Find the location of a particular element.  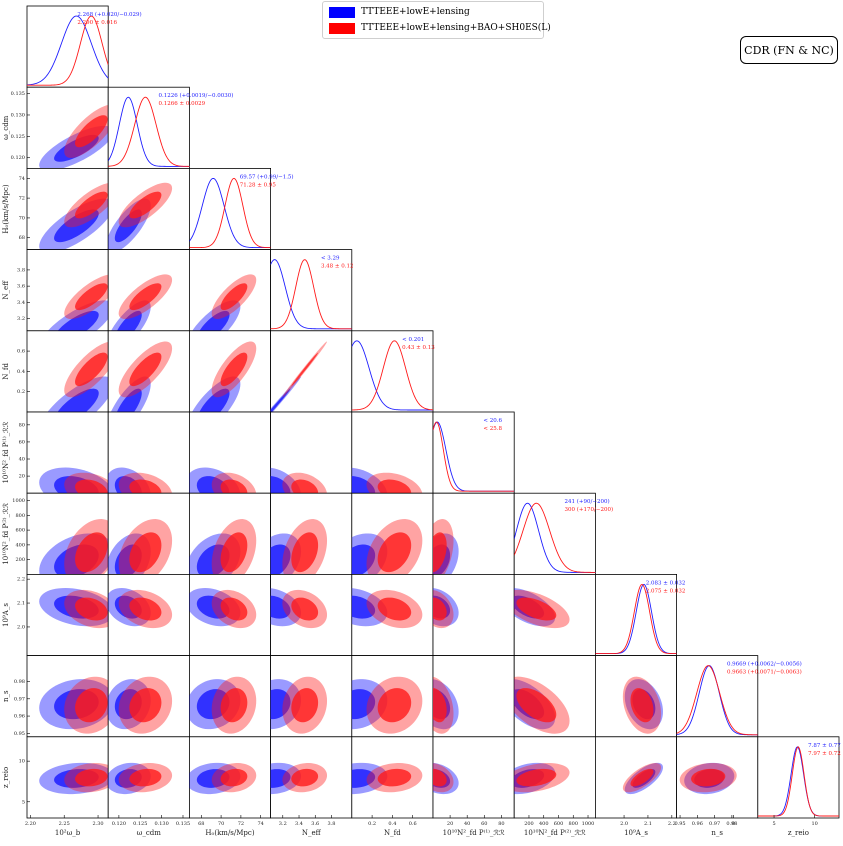

xtick-label-p1-1: 40 is located at coordinates (467, 824).